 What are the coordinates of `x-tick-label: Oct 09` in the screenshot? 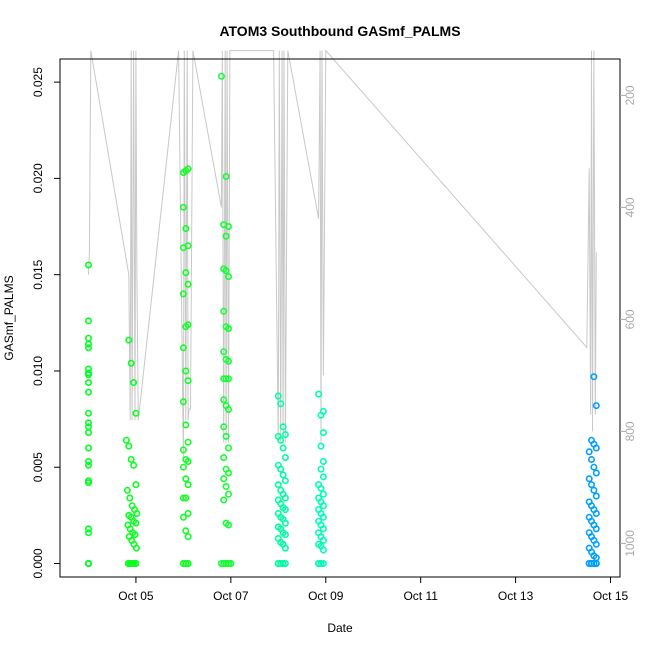 It's located at (326, 596).